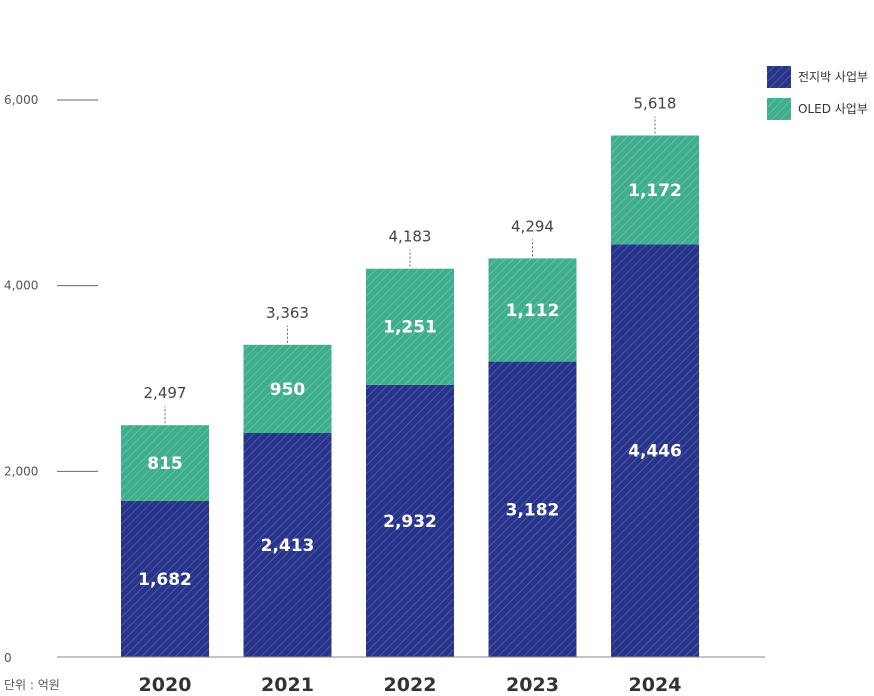 The height and width of the screenshot is (696, 874). I want to click on bar-segment-1-2024, so click(655, 190).